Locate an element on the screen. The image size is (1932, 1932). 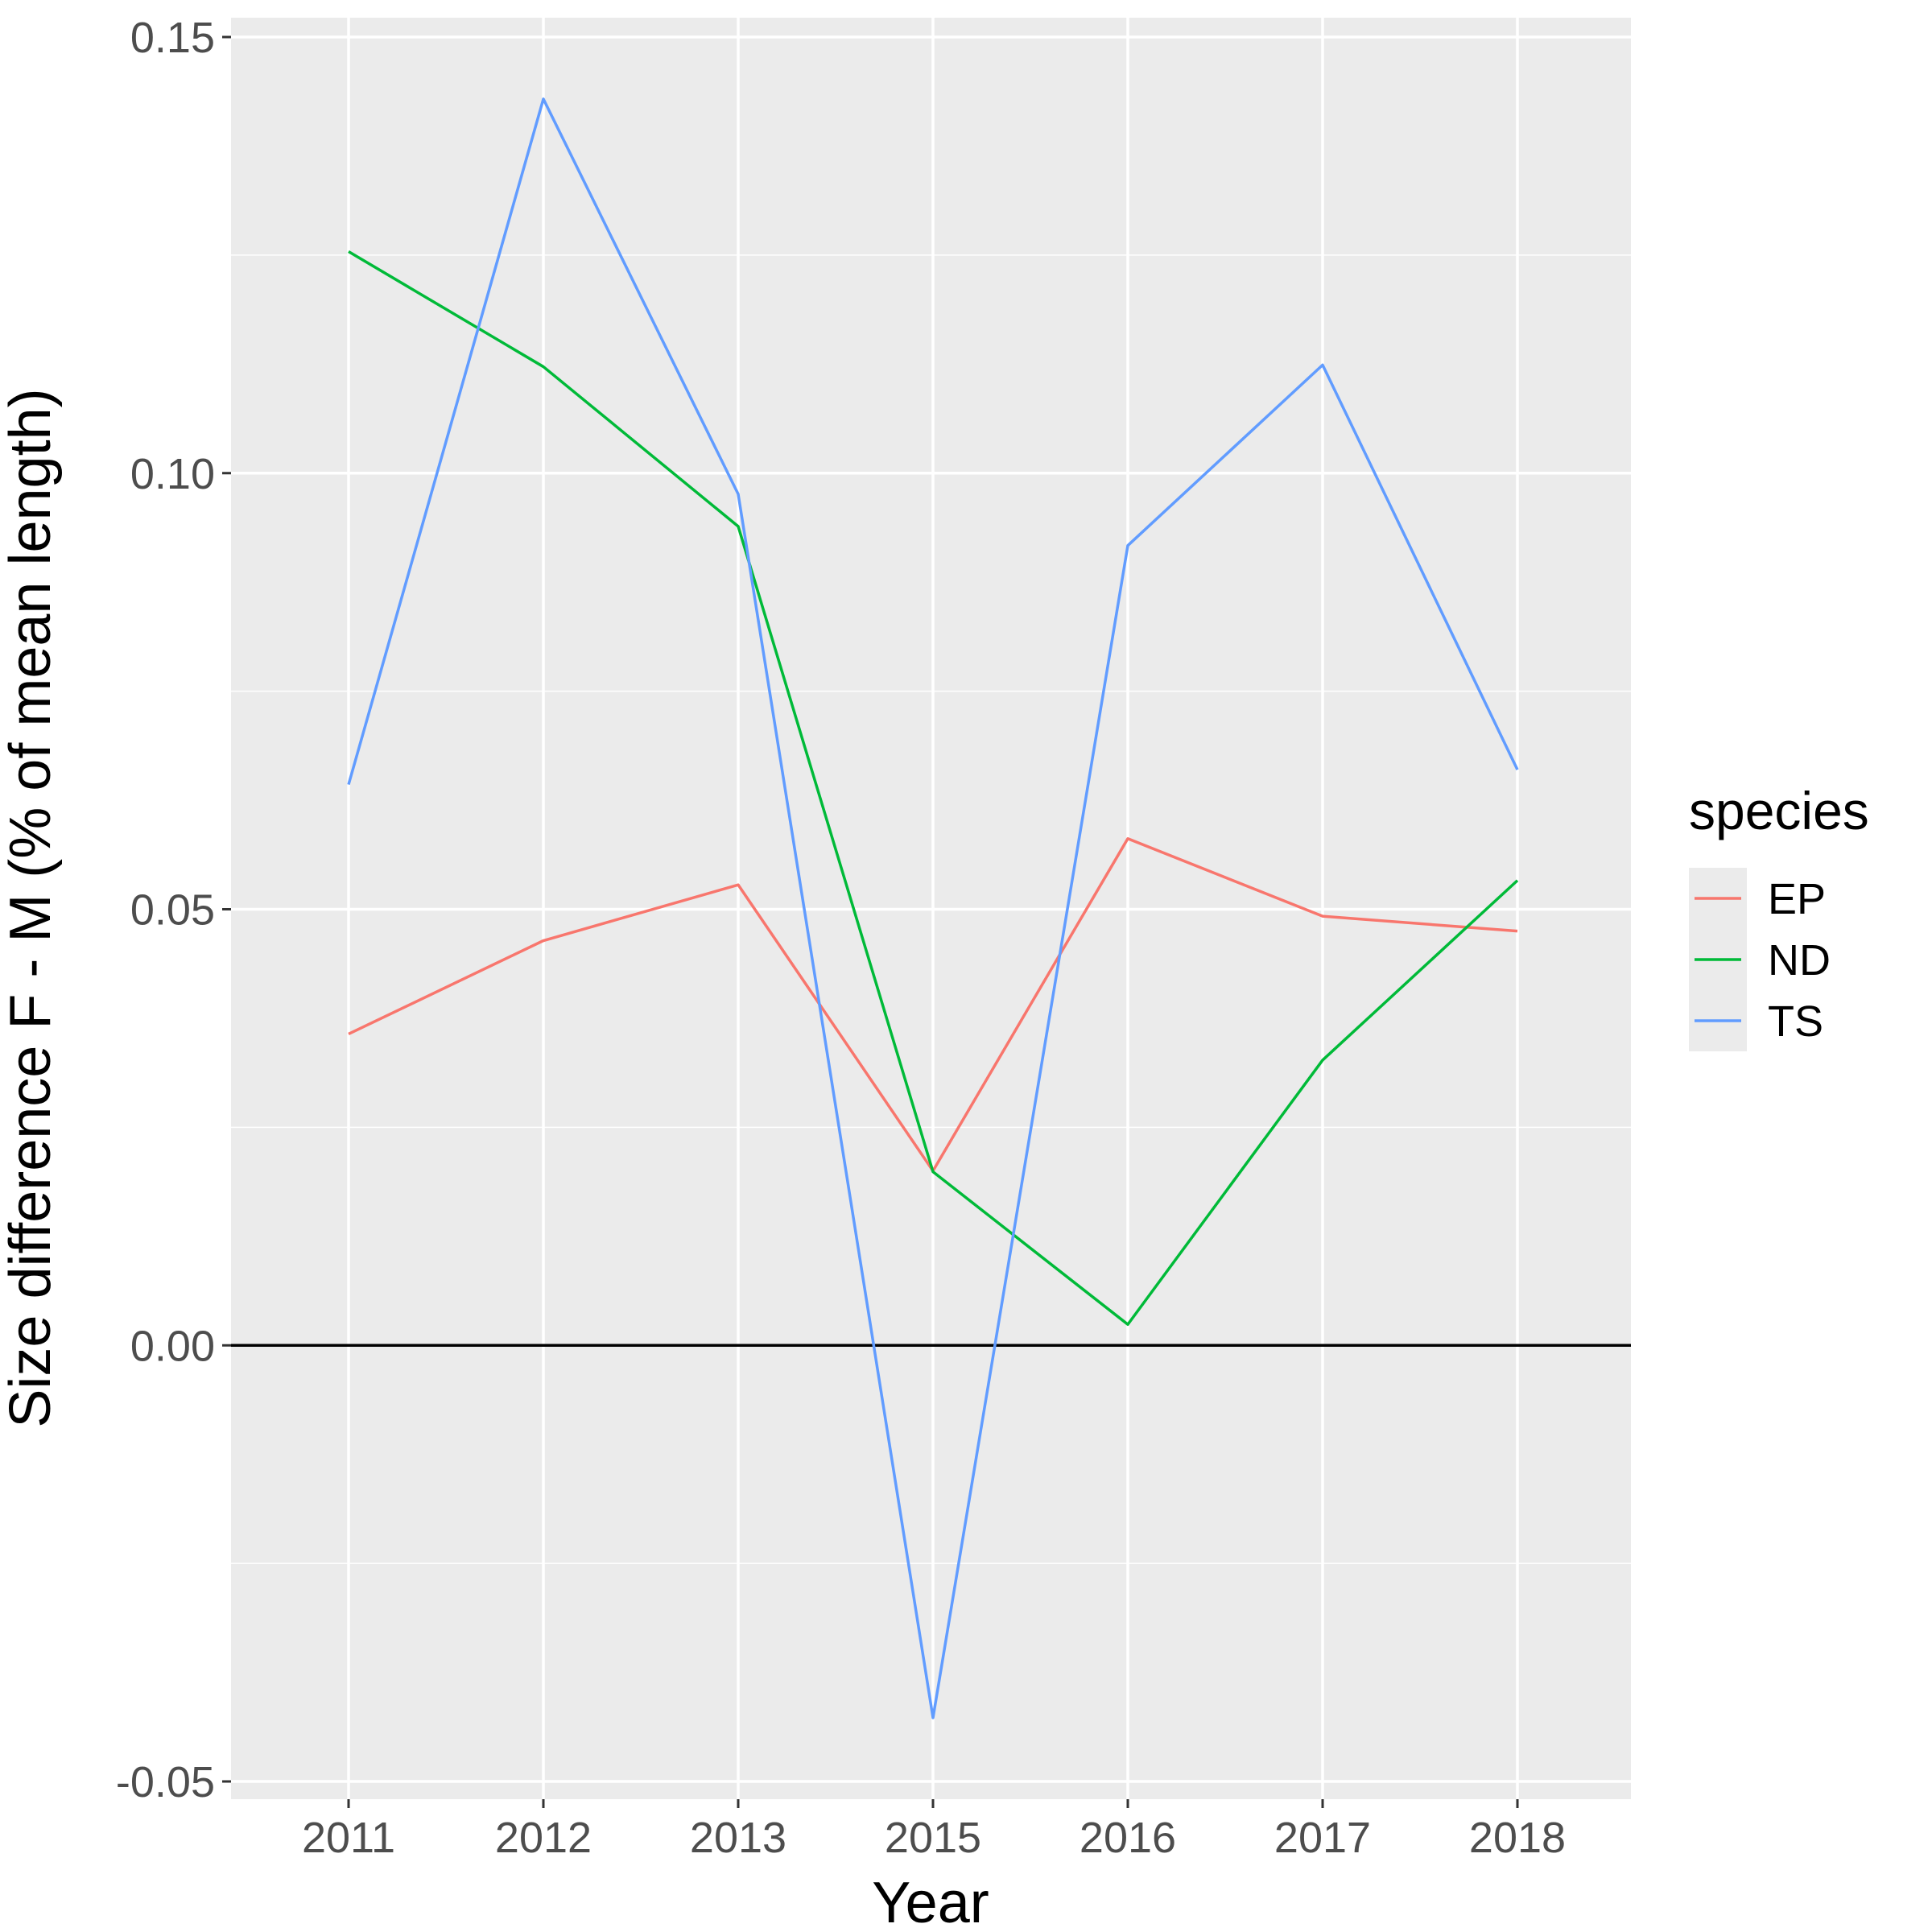
y-axis: -0.05 0.00 0.05 0.10 0.15 is located at coordinates (173, 910).